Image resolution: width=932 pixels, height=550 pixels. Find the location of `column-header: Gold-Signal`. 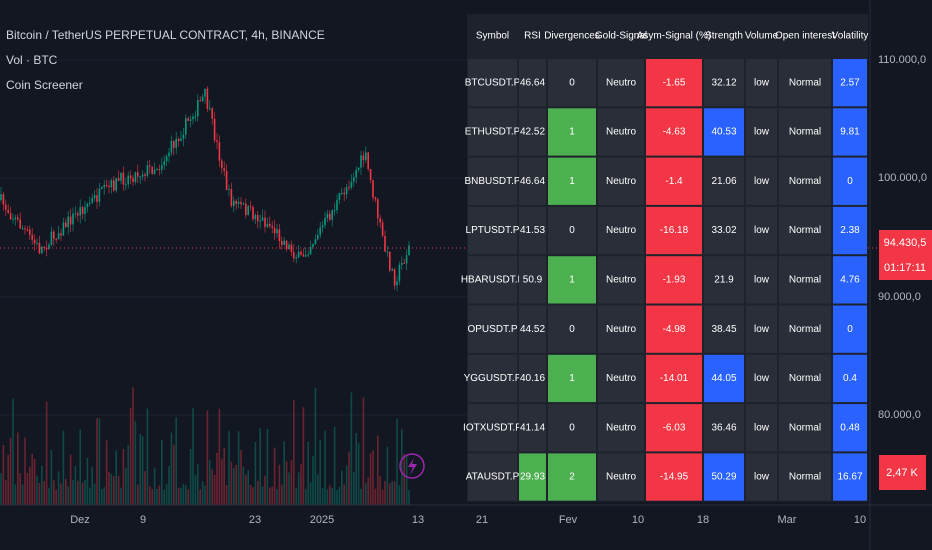

column-header: Gold-Signal is located at coordinates (621, 36).